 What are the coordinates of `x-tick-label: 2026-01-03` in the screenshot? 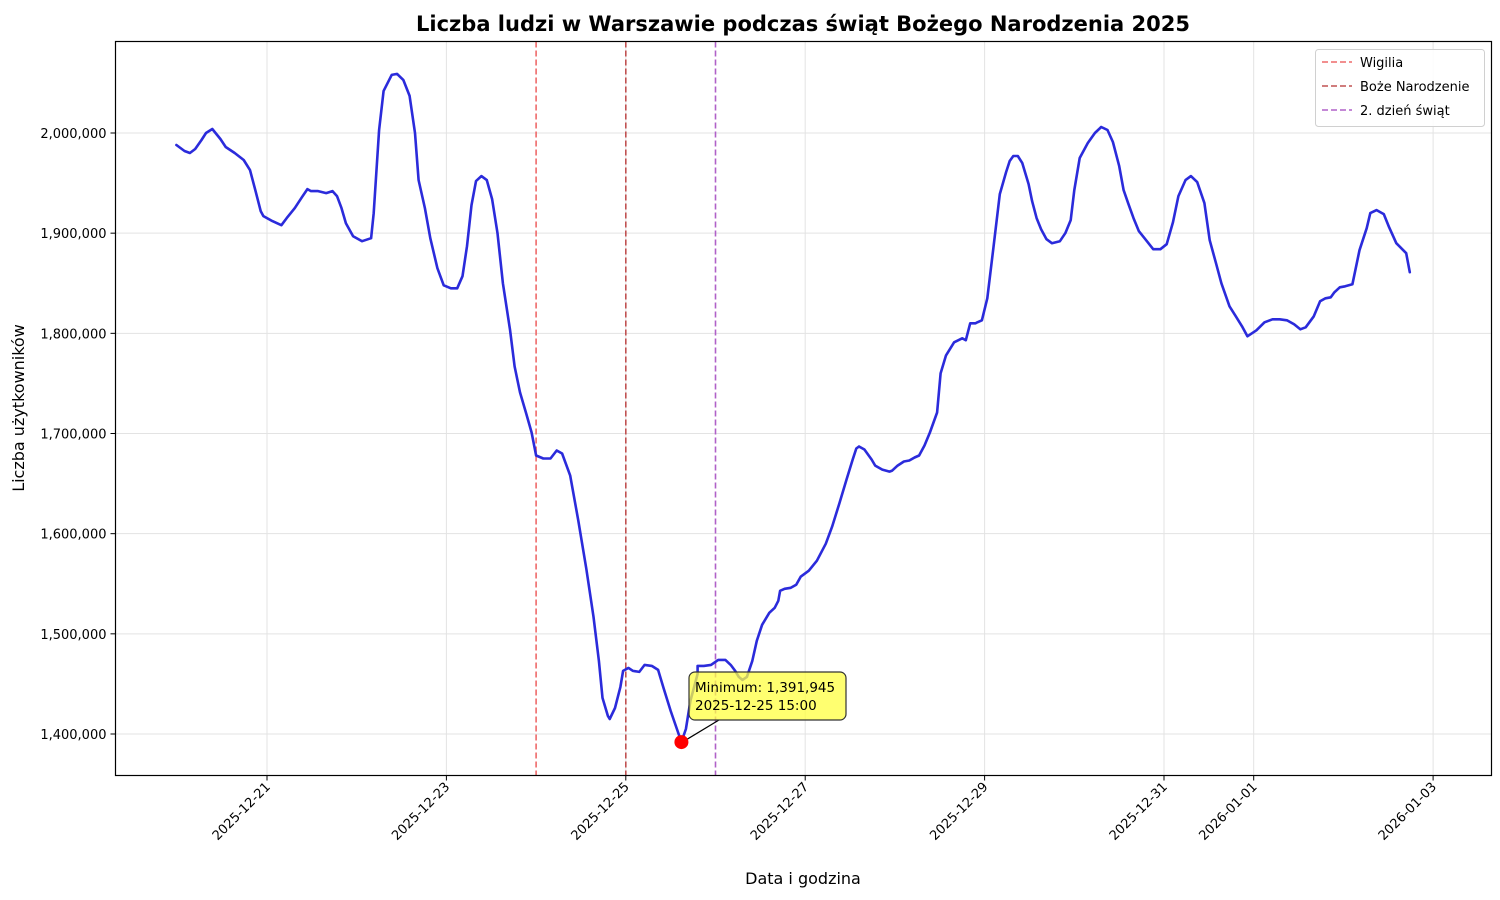 It's located at (1408, 812).